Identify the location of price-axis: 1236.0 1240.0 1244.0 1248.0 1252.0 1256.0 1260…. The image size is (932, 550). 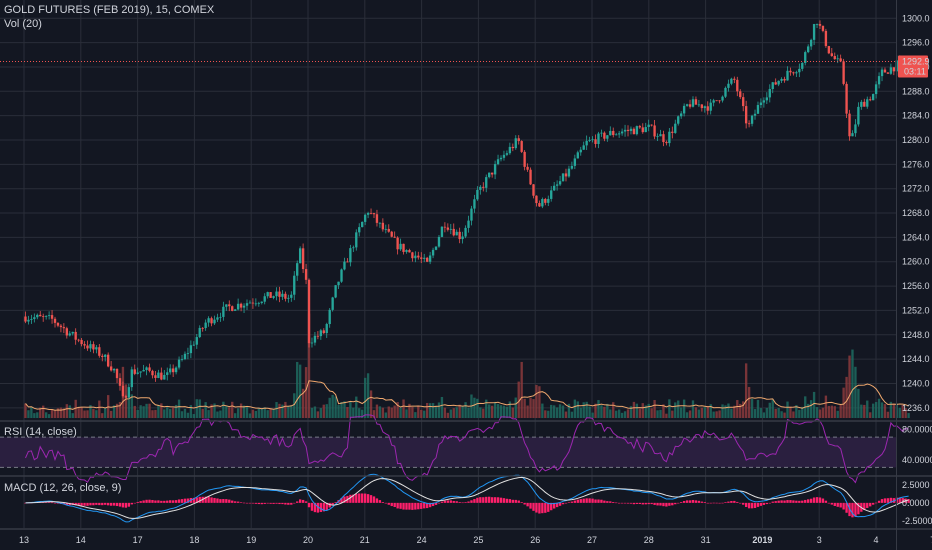
(917, 269).